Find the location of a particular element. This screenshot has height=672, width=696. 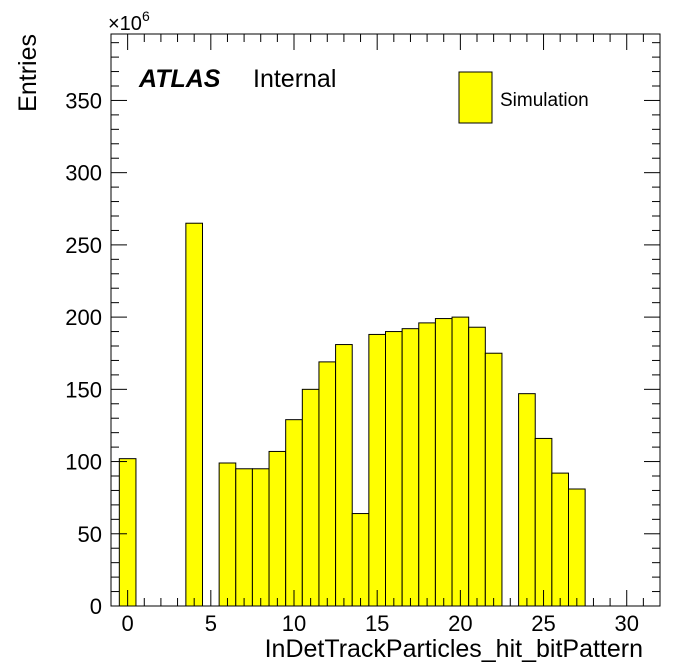

y-tick-label: 0 is located at coordinates (96, 606).